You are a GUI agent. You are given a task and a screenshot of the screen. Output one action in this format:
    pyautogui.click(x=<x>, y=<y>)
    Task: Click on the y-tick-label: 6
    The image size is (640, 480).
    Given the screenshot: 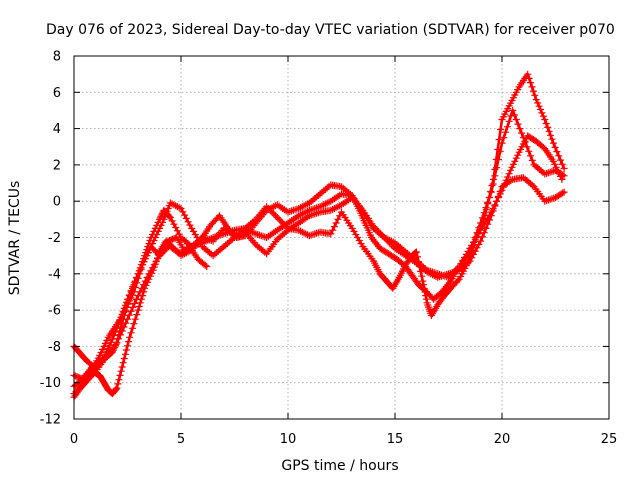 What is the action you would take?
    pyautogui.click(x=57, y=93)
    